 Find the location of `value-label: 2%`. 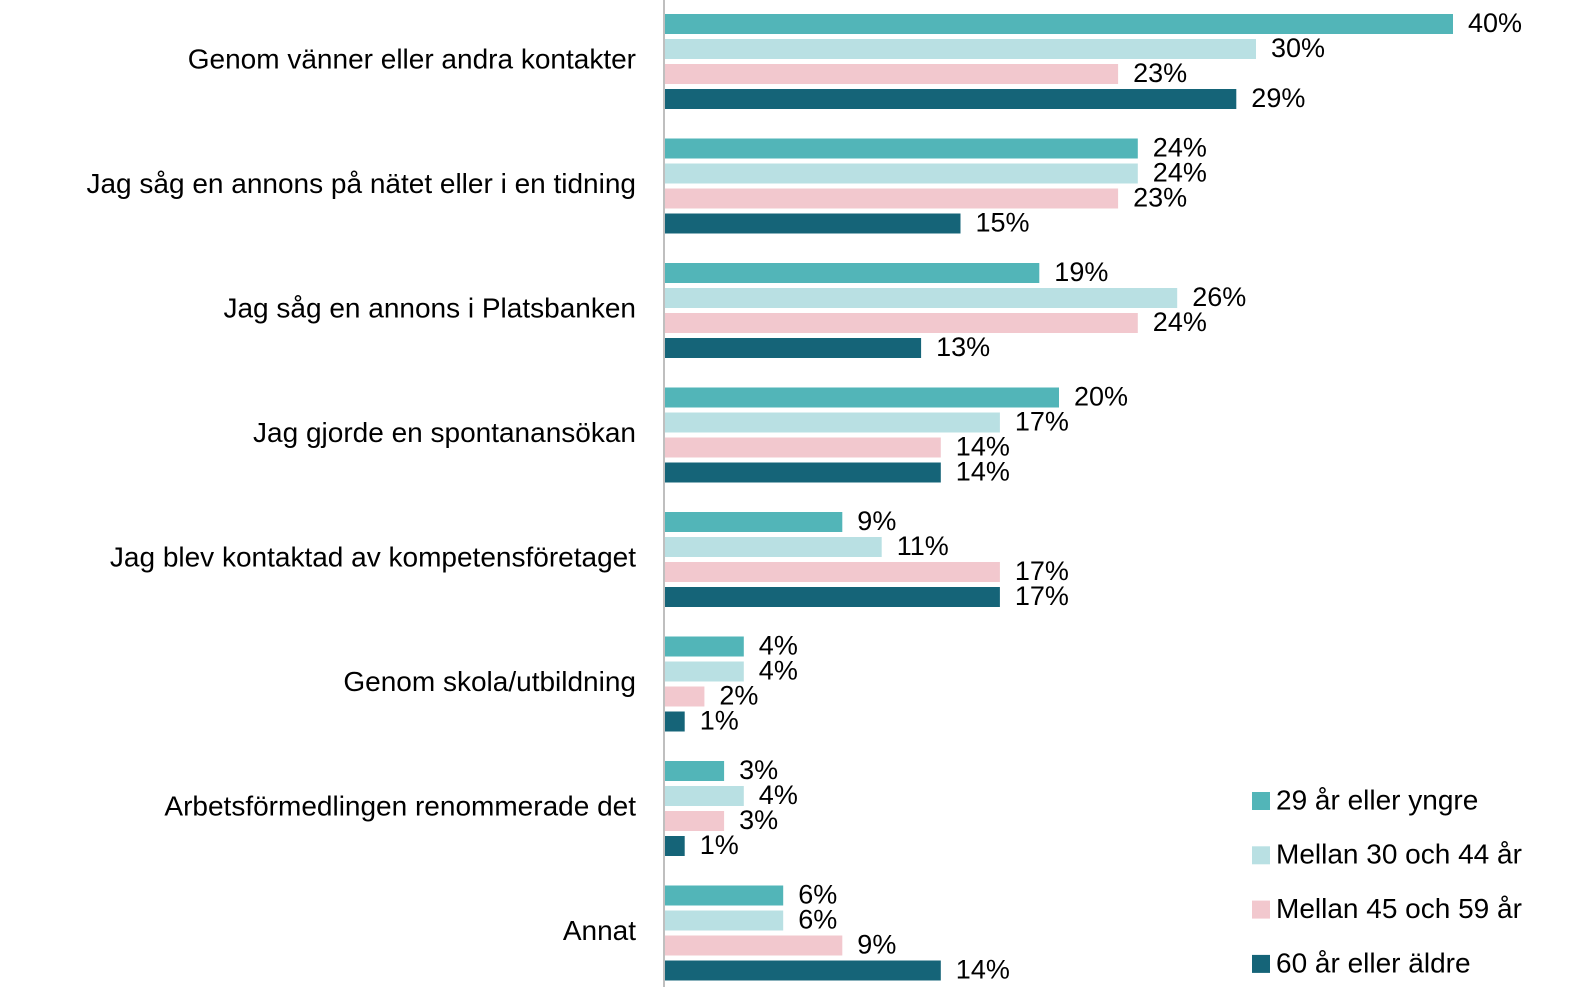

value-label: 2% is located at coordinates (738, 696).